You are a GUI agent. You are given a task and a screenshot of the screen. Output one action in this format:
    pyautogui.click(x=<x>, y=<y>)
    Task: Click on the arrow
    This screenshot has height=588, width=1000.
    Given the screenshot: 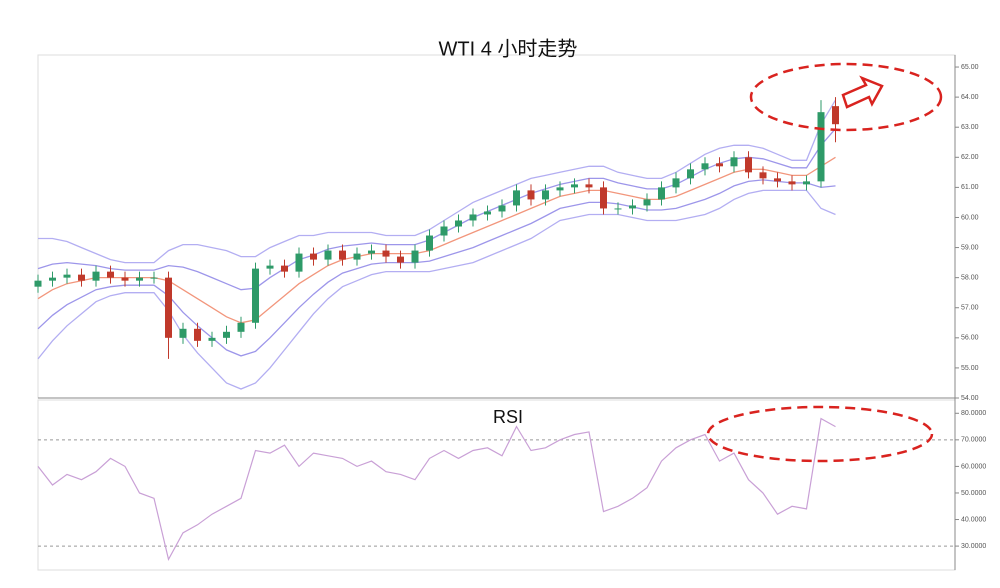 What is the action you would take?
    pyautogui.click(x=862, y=92)
    